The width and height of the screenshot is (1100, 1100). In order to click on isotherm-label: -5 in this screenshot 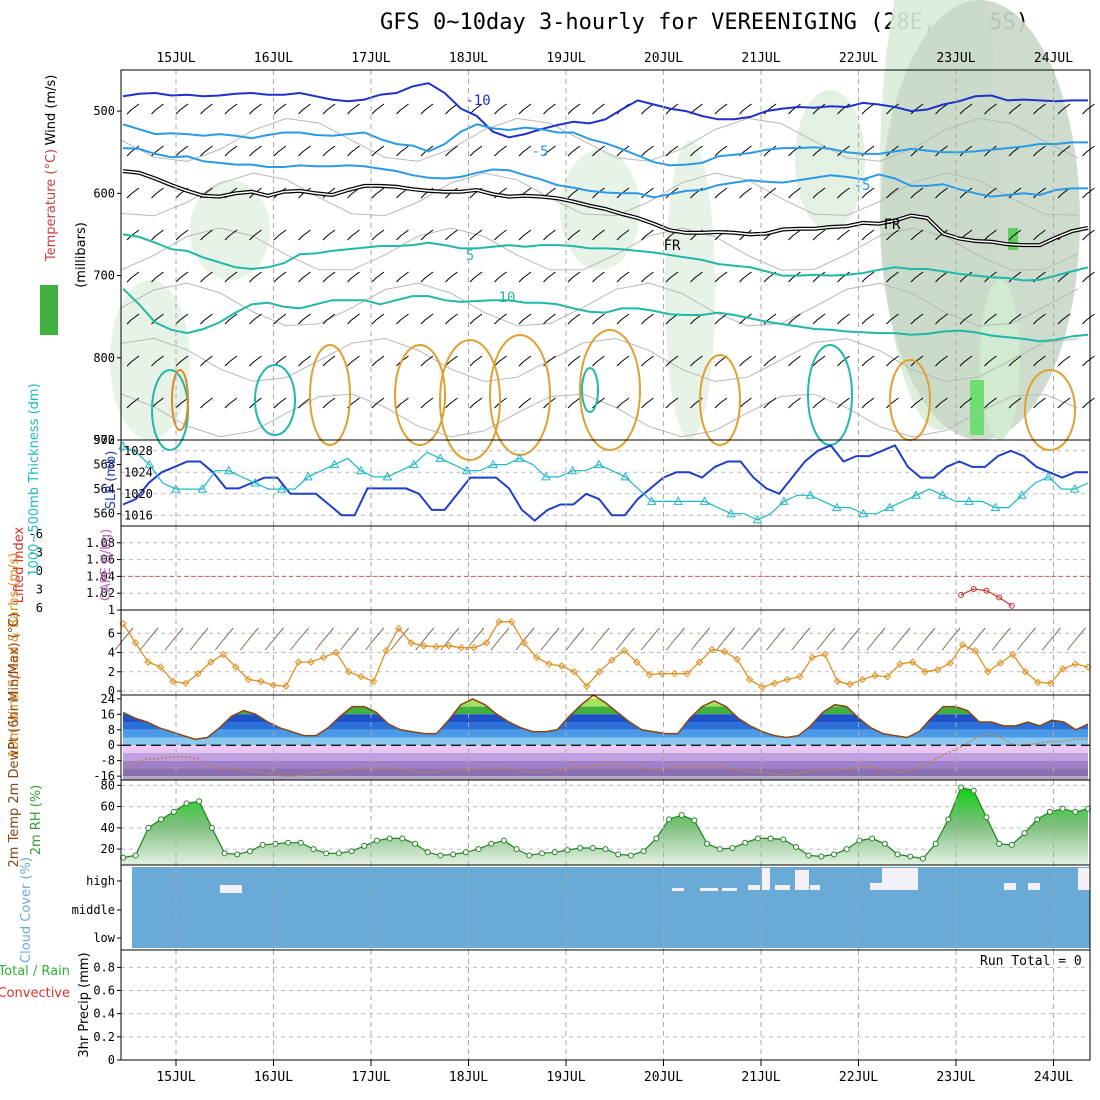, I will do `click(540, 152)`.